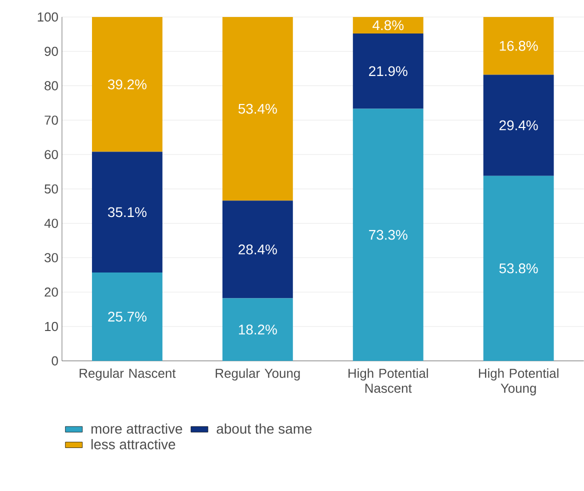 Image resolution: width=584 pixels, height=491 pixels. Describe the element at coordinates (48, 17) in the screenshot. I see `y-tick-label: 100` at that location.